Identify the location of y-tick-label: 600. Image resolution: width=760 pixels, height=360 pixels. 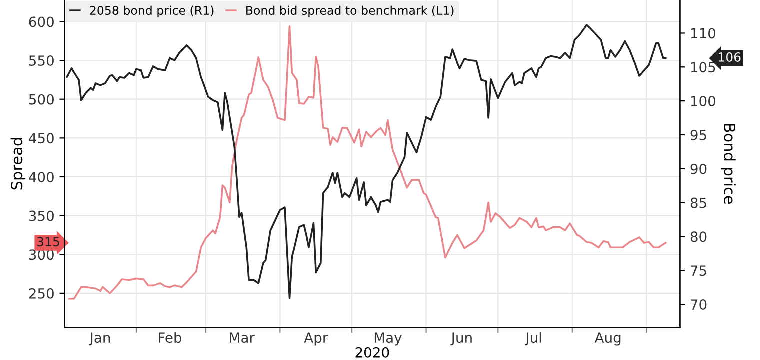
(41, 22).